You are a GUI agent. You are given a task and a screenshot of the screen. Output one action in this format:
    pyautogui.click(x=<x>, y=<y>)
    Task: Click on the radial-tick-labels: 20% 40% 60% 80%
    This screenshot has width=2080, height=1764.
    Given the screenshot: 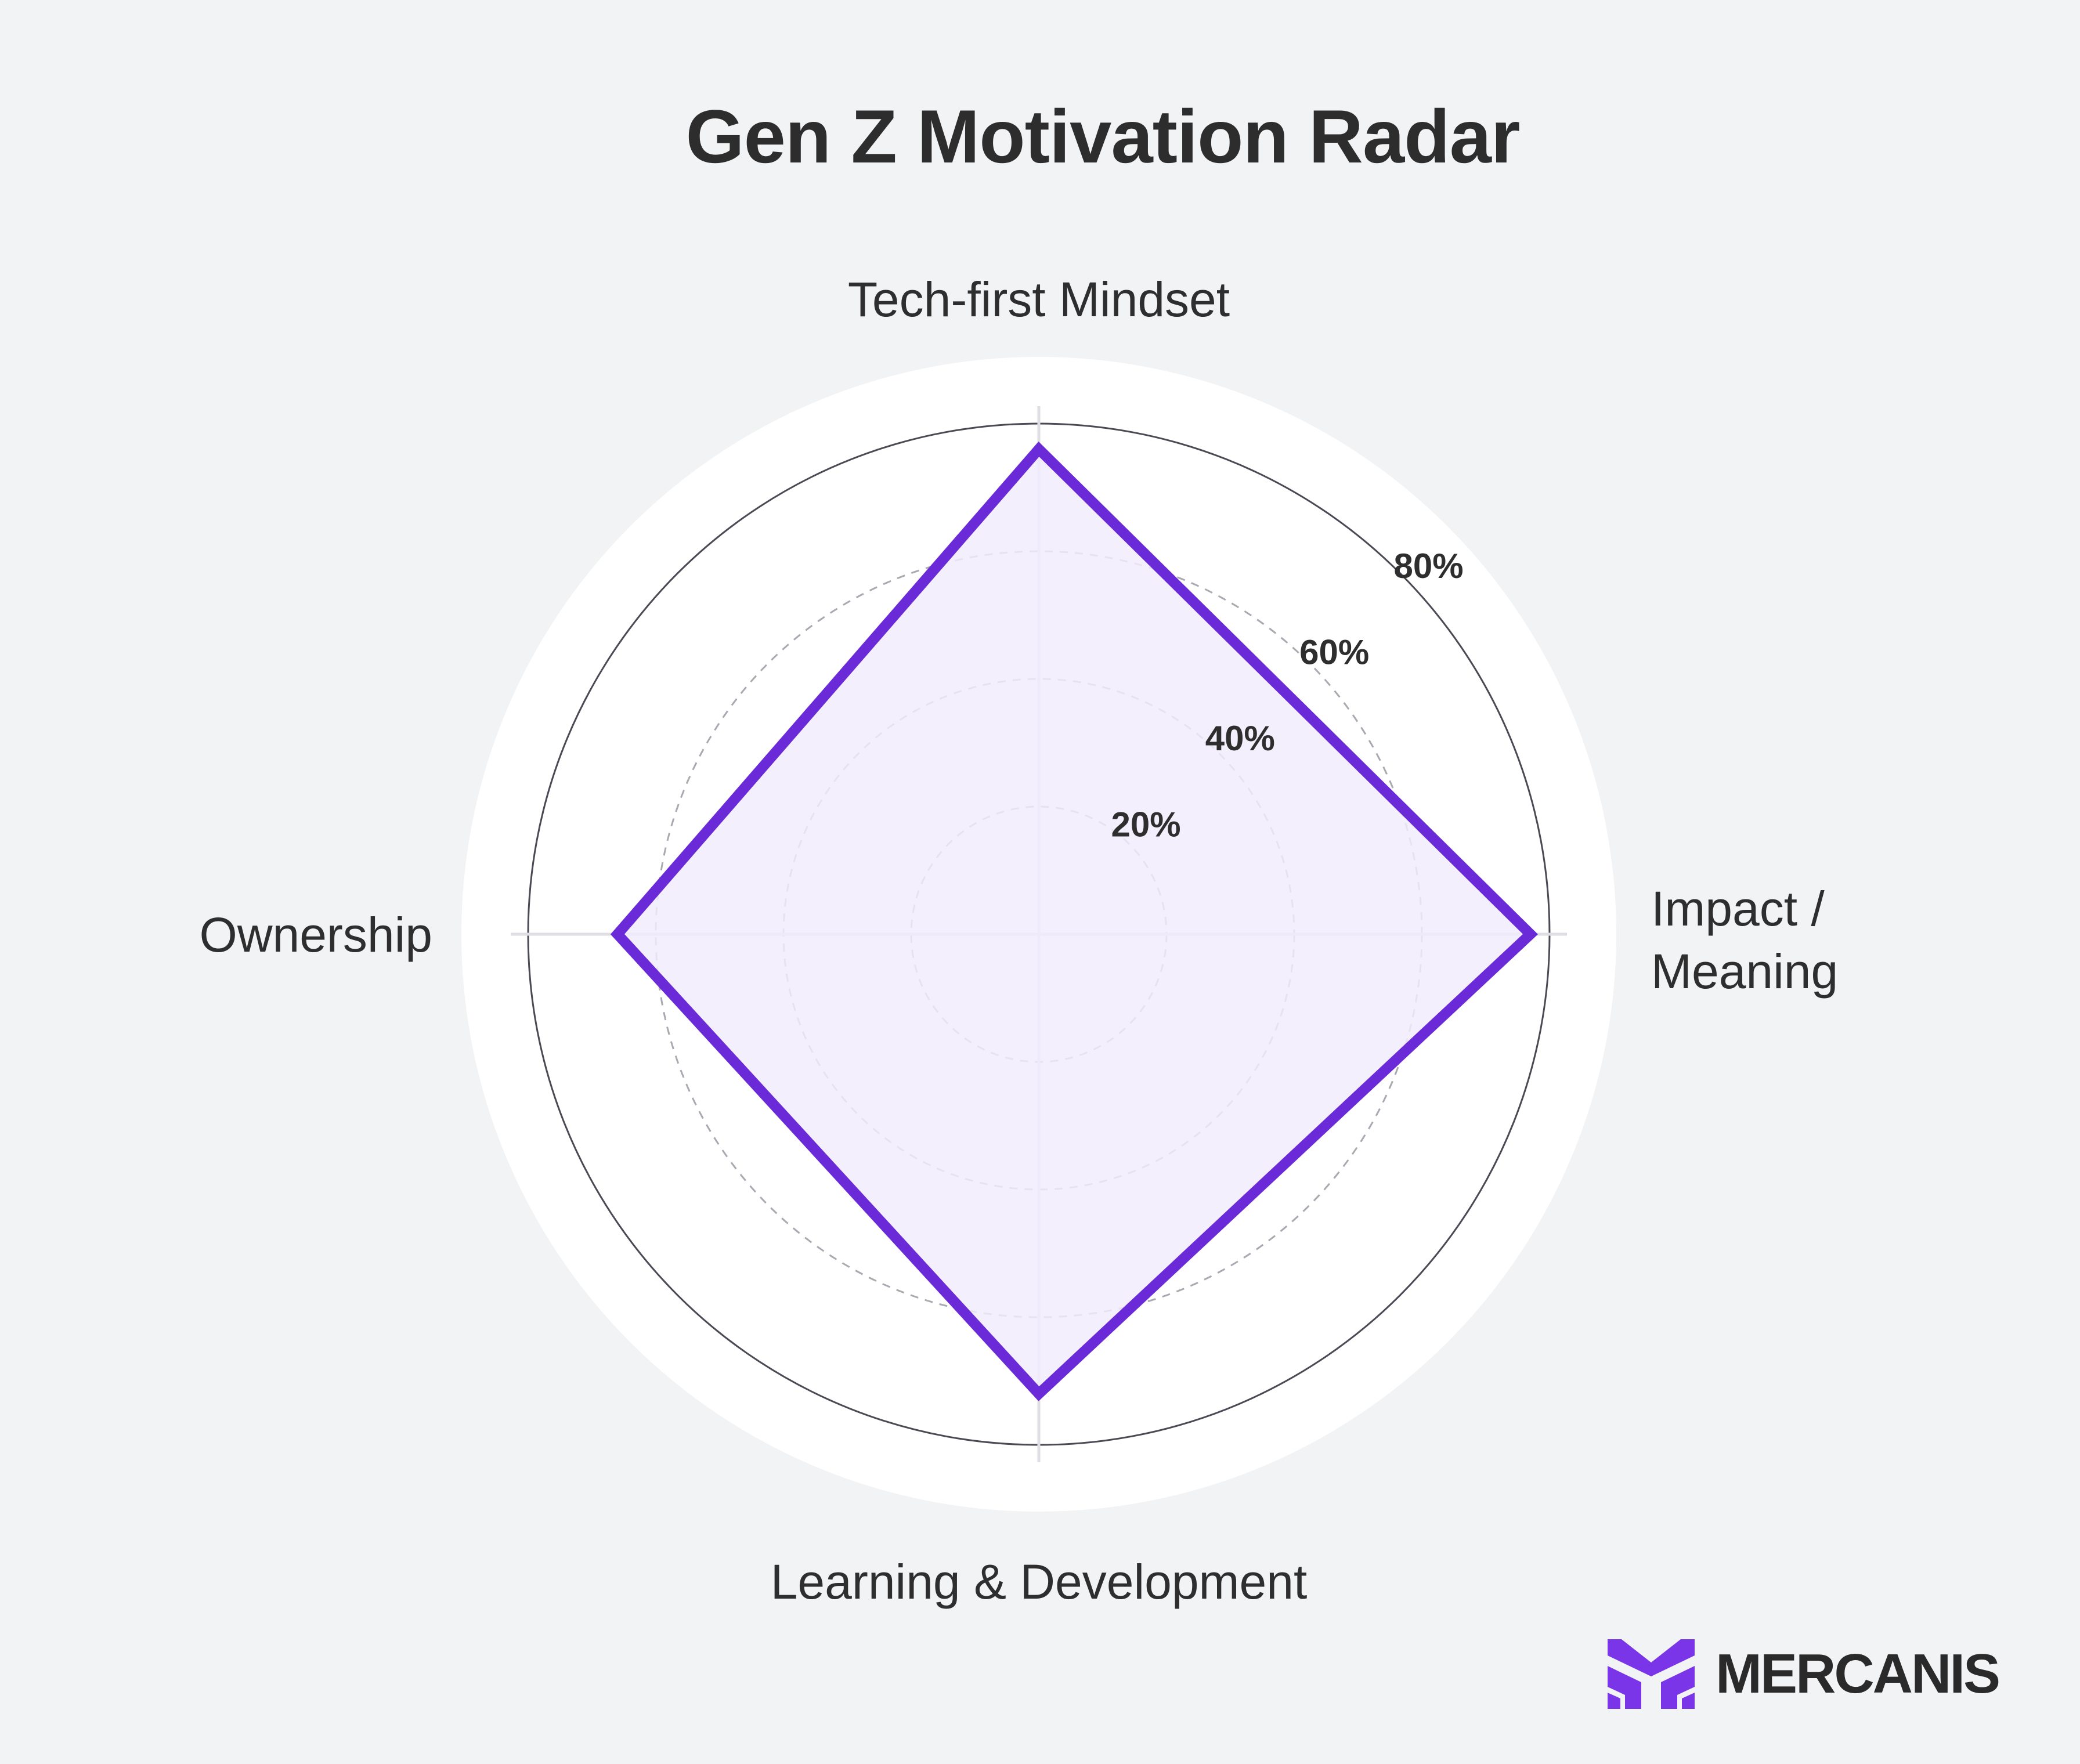 What is the action you would take?
    pyautogui.click(x=1287, y=695)
    